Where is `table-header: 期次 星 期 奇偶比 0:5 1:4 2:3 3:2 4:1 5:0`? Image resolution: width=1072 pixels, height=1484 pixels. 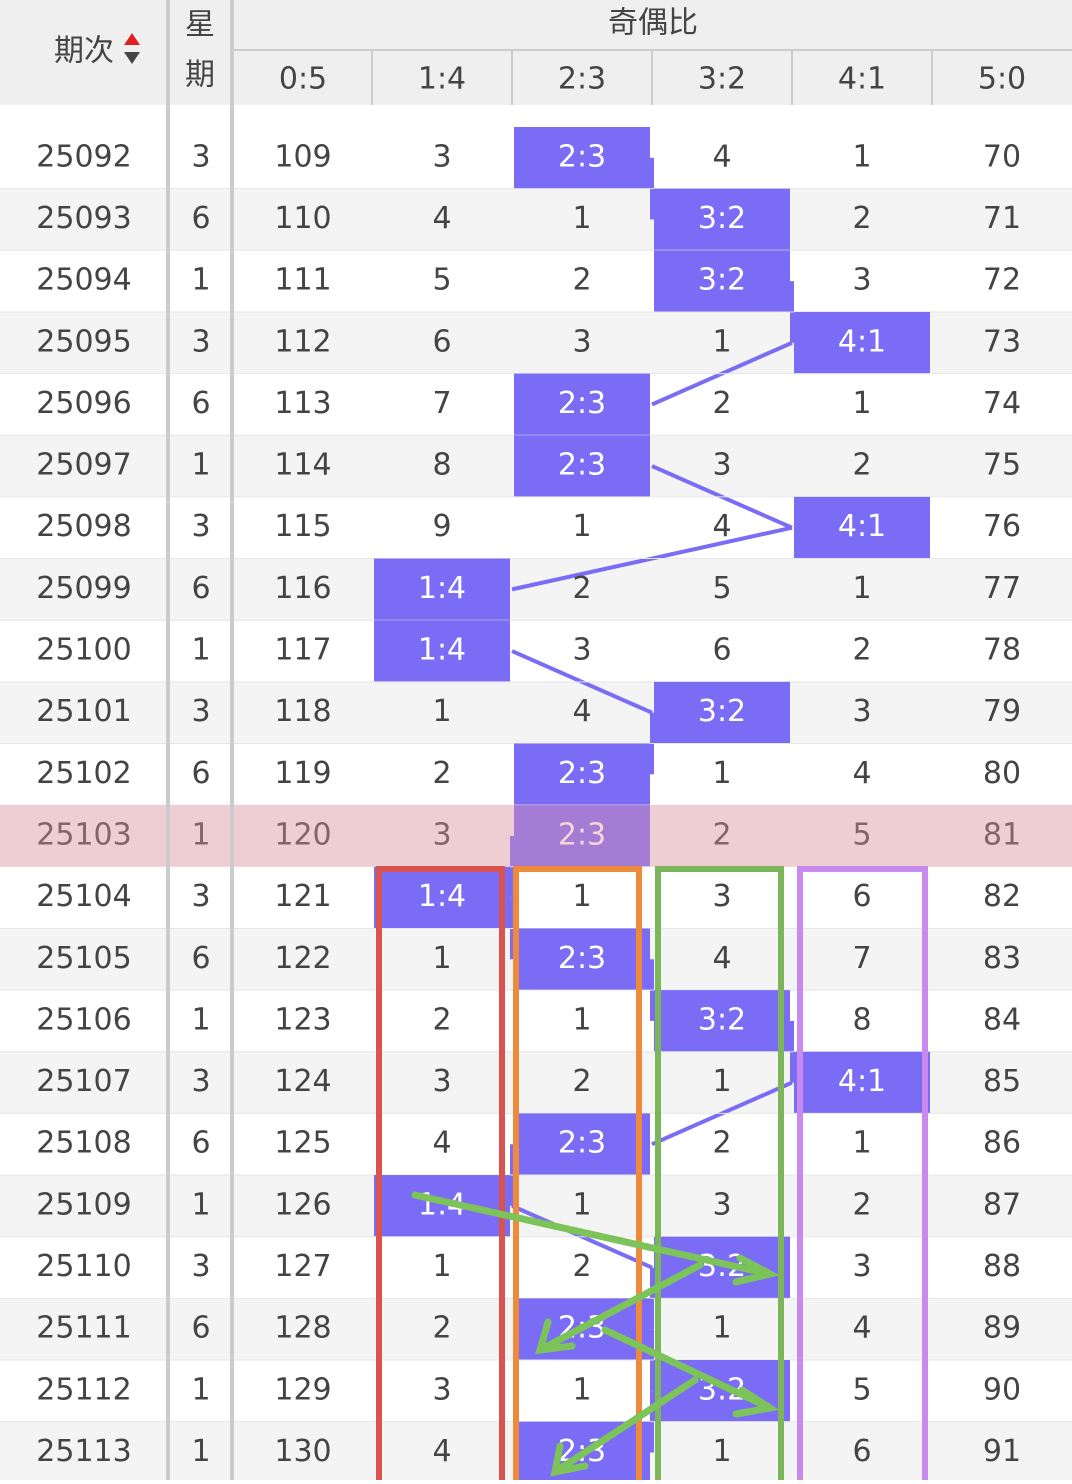 table-header: 期次 星 期 奇偶比 0:5 1:4 2:3 3:2 4:1 5:0 is located at coordinates (536, 63).